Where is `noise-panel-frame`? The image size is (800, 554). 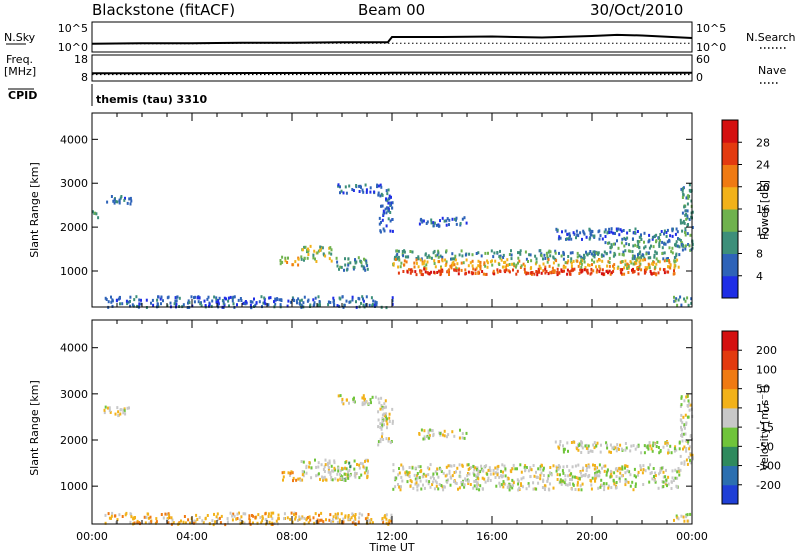
noise-panel-frame is located at coordinates (392, 37).